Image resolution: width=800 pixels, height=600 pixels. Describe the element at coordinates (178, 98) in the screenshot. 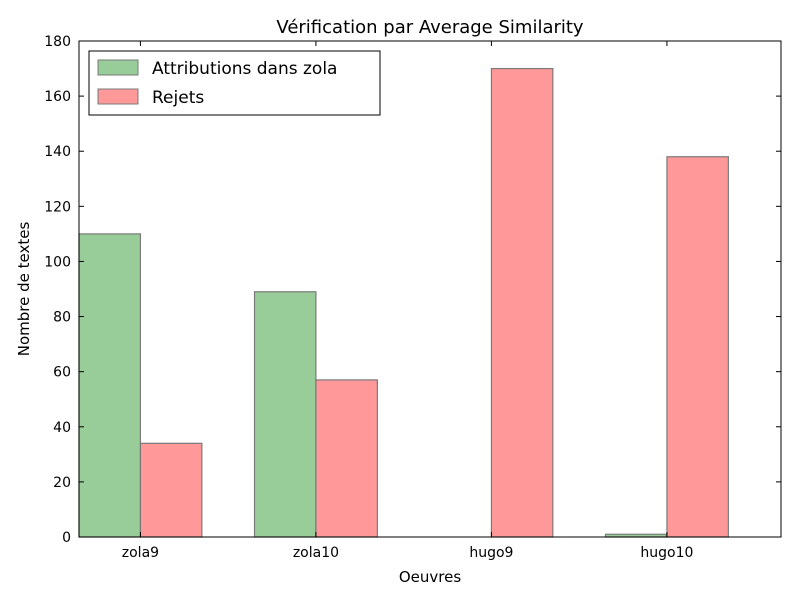

I see `legend-label-rejets: Rejets` at that location.